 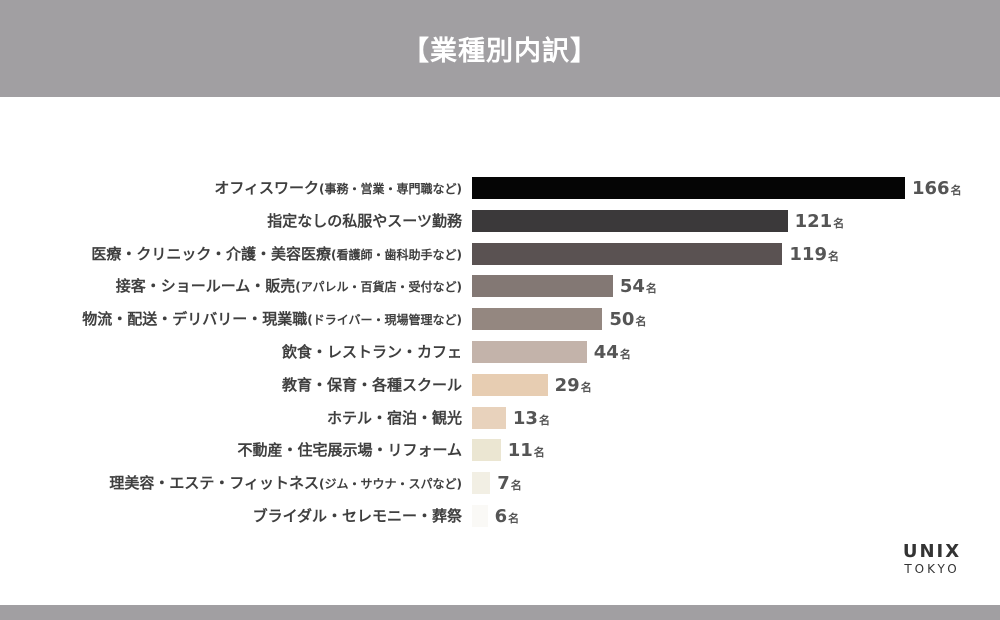 I want to click on category-label: ホテル・宿泊・観光, so click(x=394, y=418).